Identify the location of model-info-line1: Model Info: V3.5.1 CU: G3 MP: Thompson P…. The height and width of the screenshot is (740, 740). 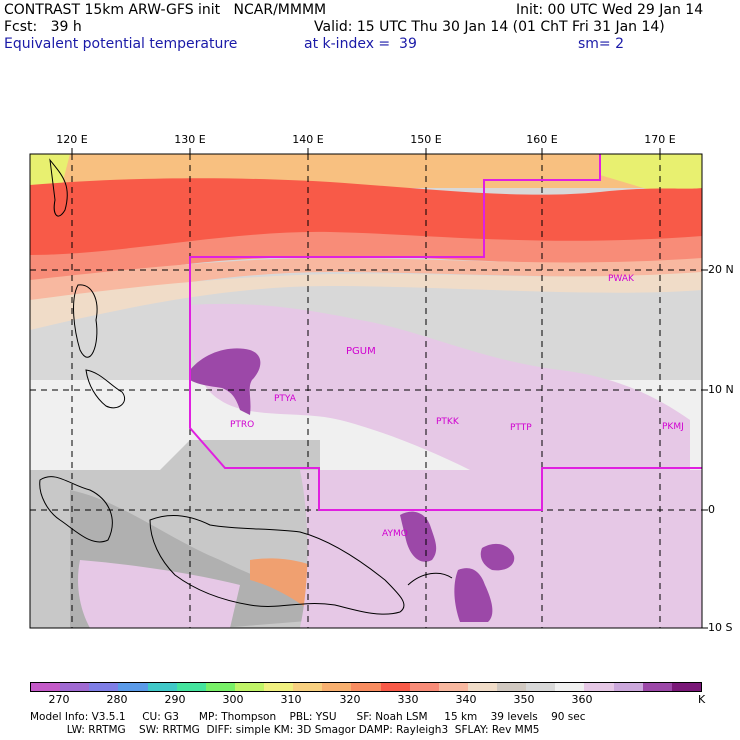
(308, 717).